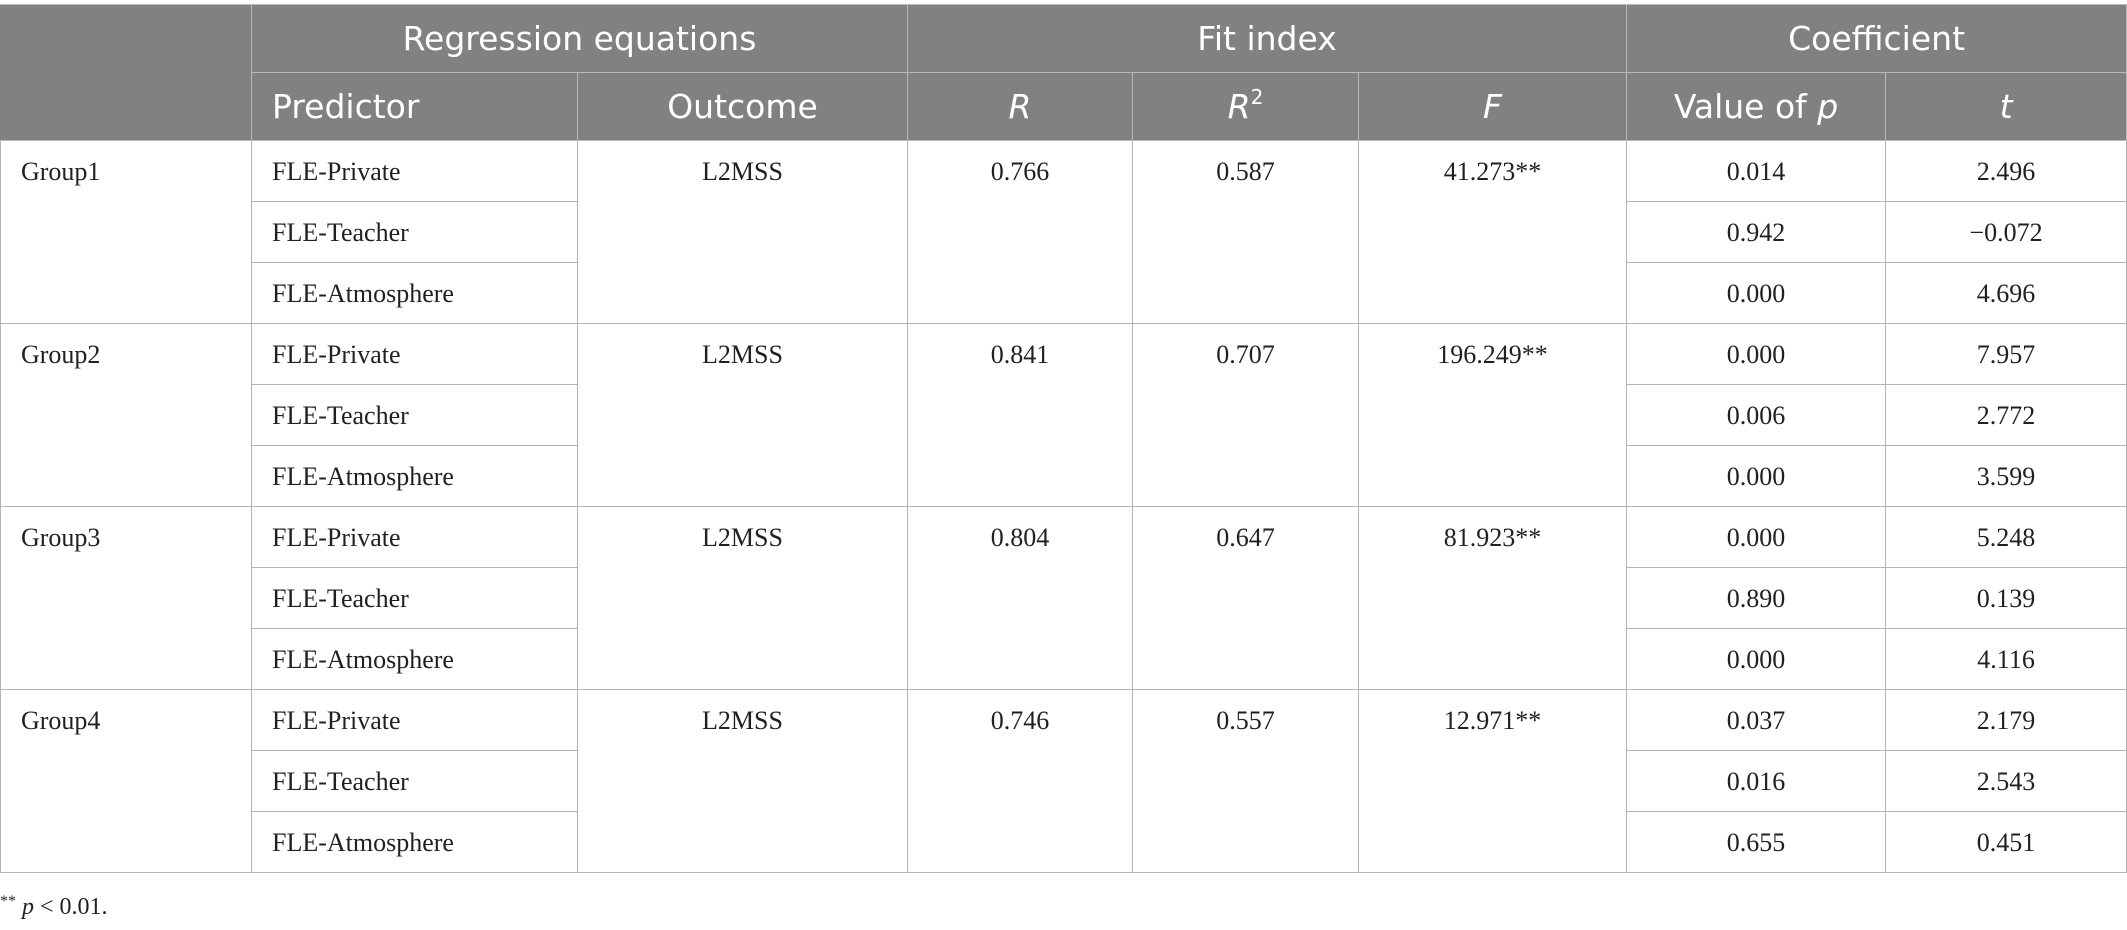 The width and height of the screenshot is (2127, 930). Describe the element at coordinates (2006, 293) in the screenshot. I see `t-value: 4.696` at that location.